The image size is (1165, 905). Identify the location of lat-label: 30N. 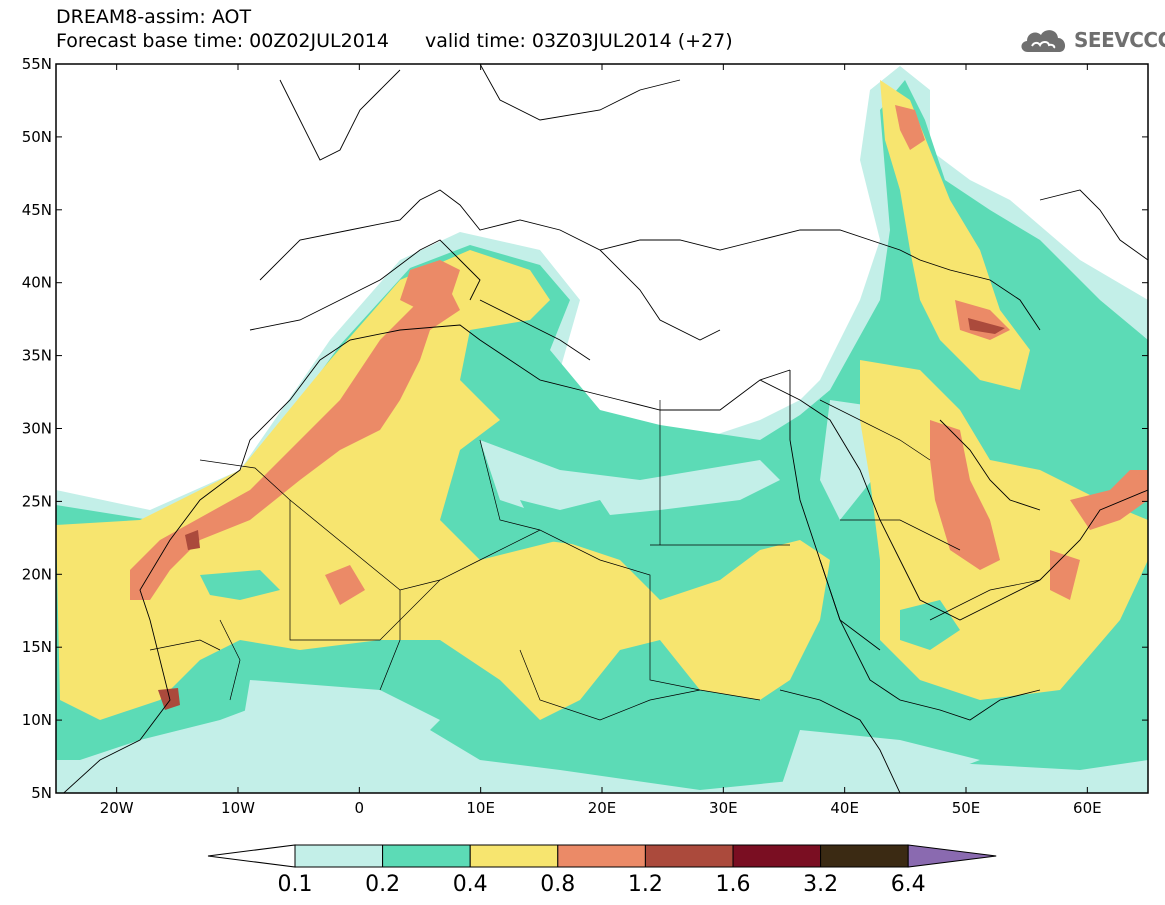
(37, 429).